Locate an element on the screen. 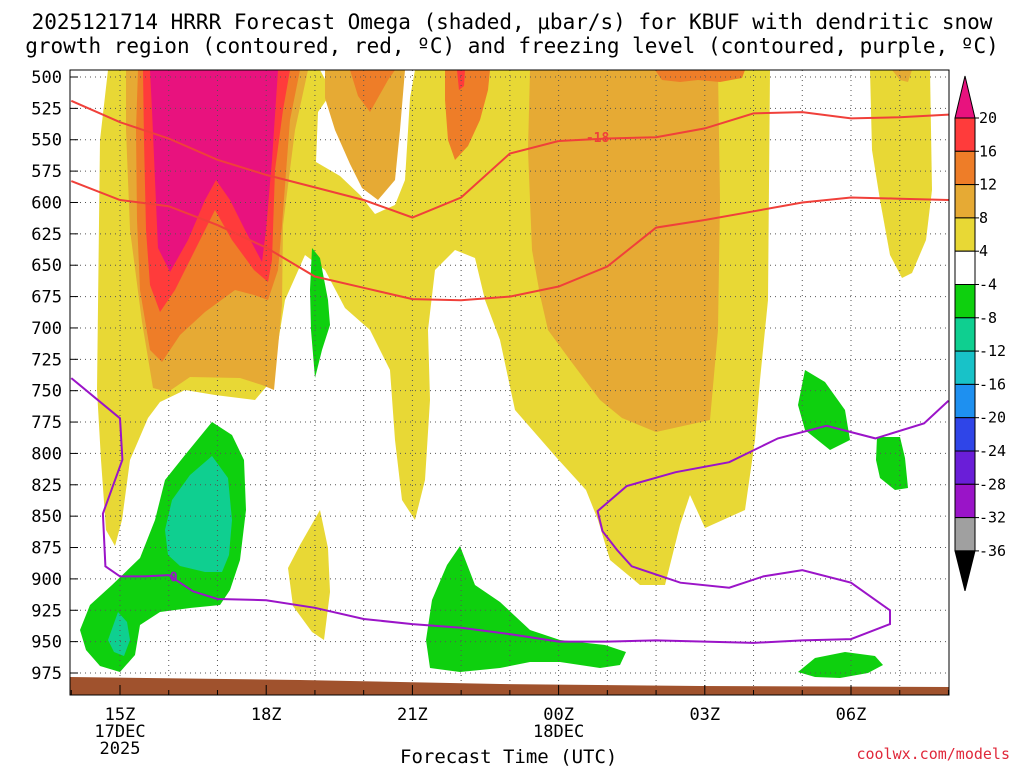 This screenshot has height=768, width=1024. y-tick-label: 500 is located at coordinates (46, 78).